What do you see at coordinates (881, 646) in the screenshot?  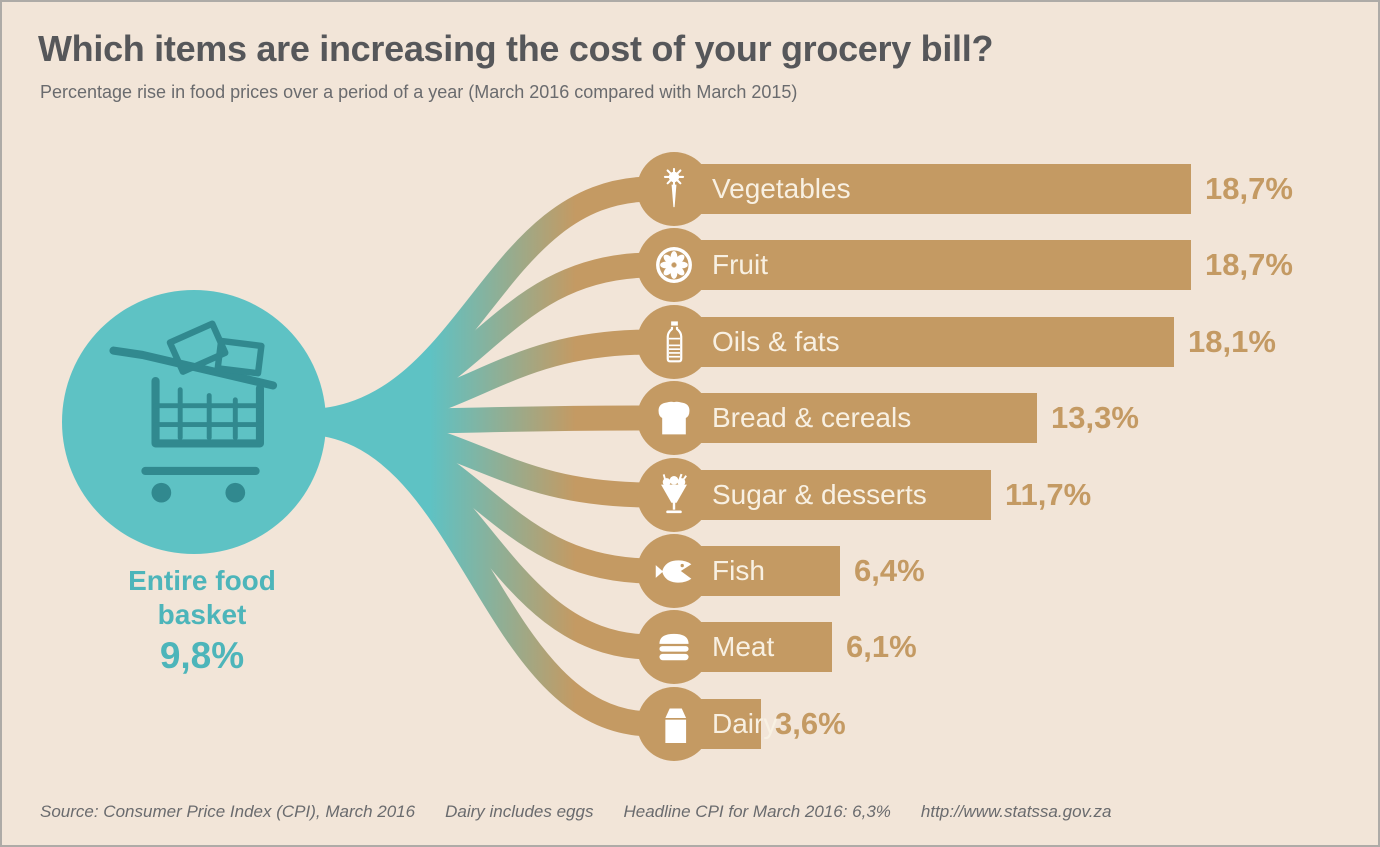 I see `value-label: 6,1%` at bounding box center [881, 646].